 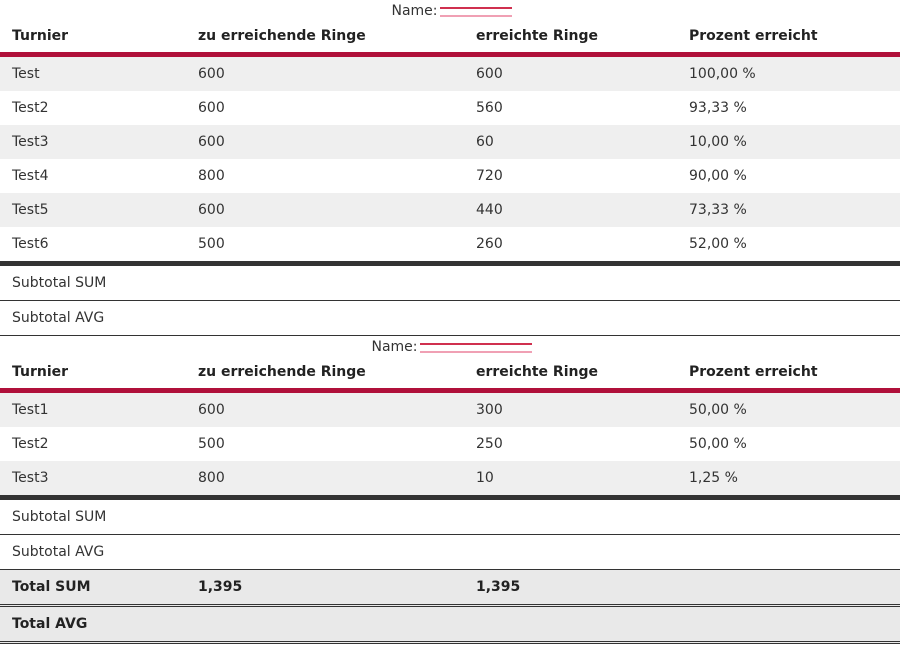 I want to click on cell-achieved: 250, so click(x=489, y=444).